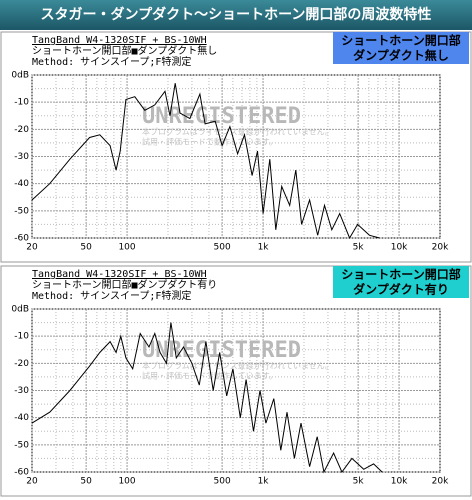 This screenshot has height=500, width=472. I want to click on header, so click(236, 15).